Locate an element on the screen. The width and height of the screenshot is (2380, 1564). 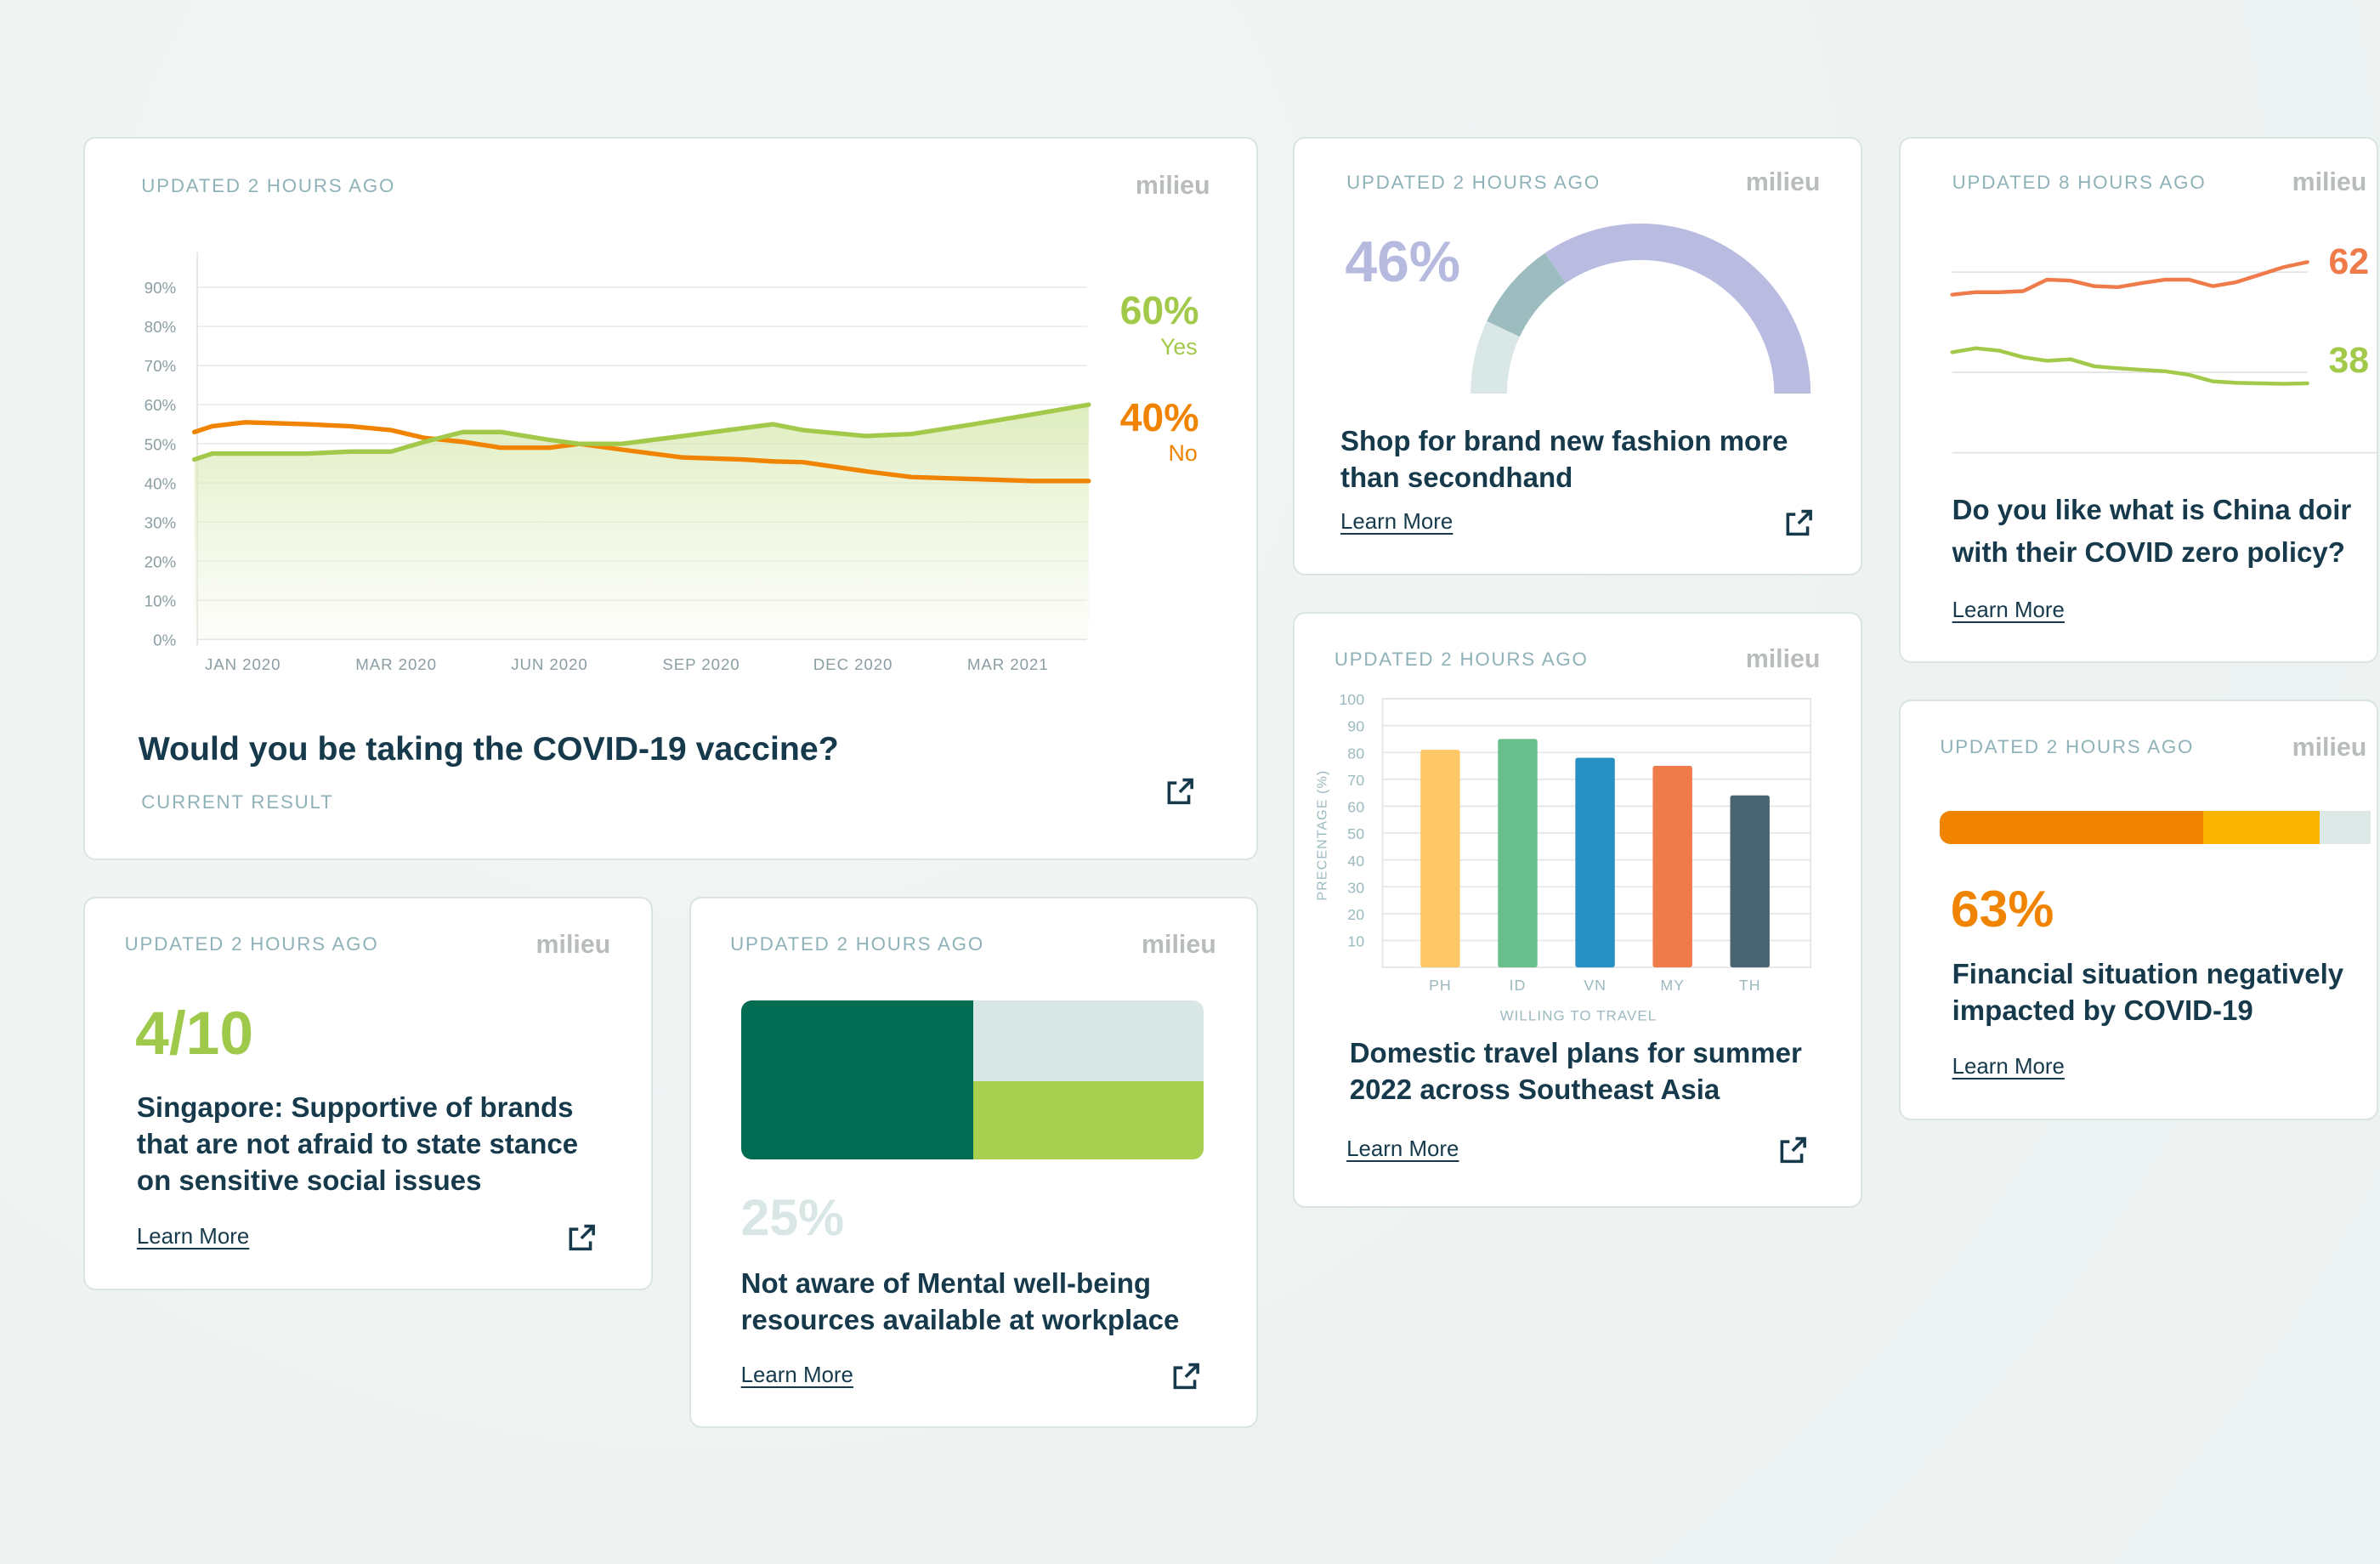
block-green-segment is located at coordinates (1088, 1120).